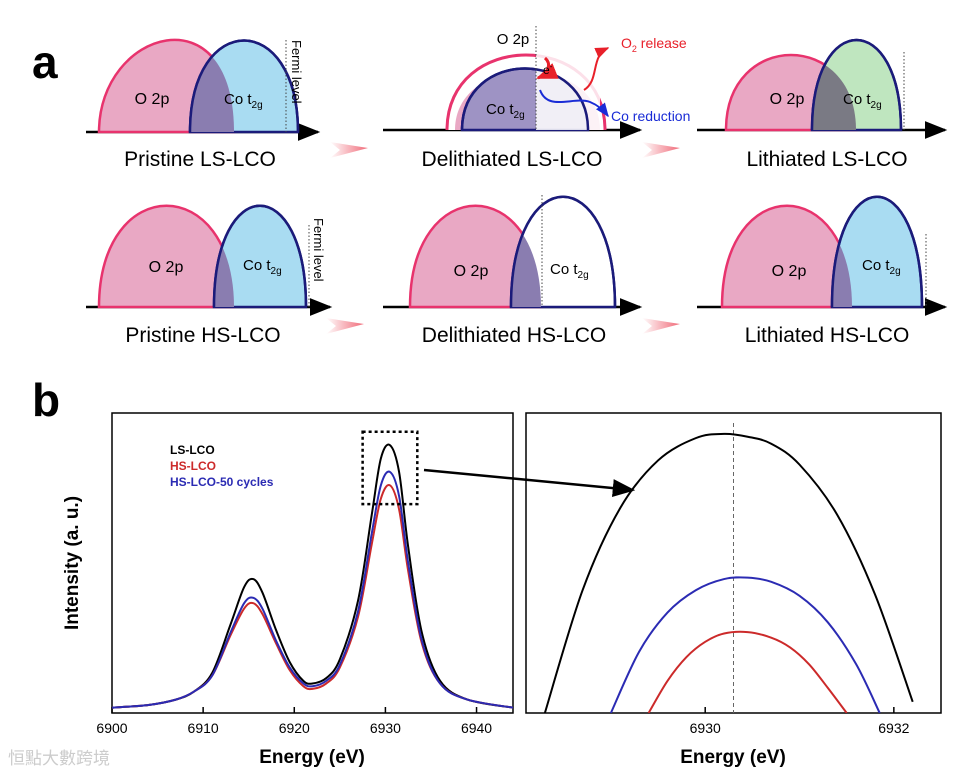 The height and width of the screenshot is (775, 955). What do you see at coordinates (59, 759) in the screenshot?
I see `watermark: 恒點大數跨境` at bounding box center [59, 759].